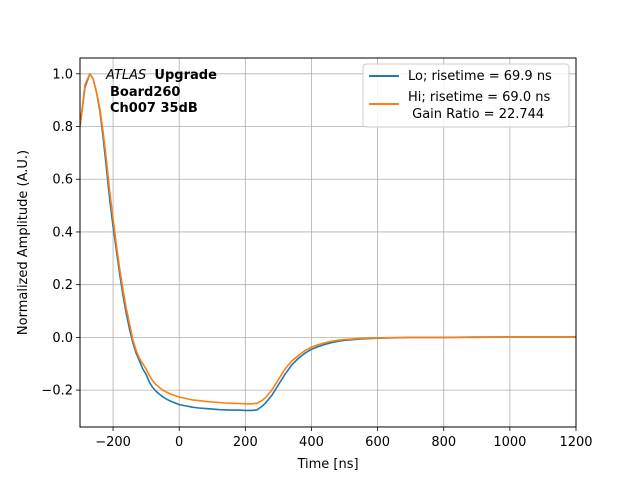 The height and width of the screenshot is (480, 640). I want to click on y-tick-label: 0.6, so click(62, 180).